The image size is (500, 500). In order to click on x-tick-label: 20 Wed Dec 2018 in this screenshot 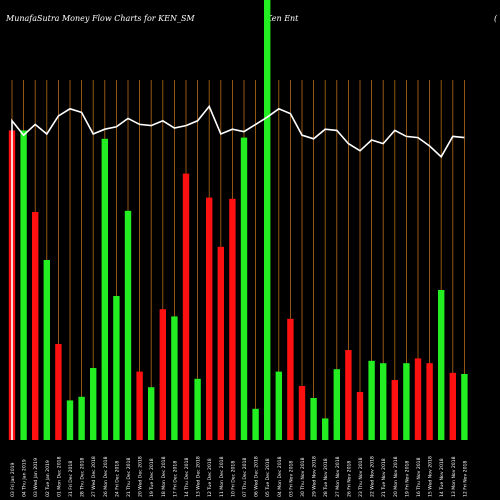, I will do `click(141, 476)`.